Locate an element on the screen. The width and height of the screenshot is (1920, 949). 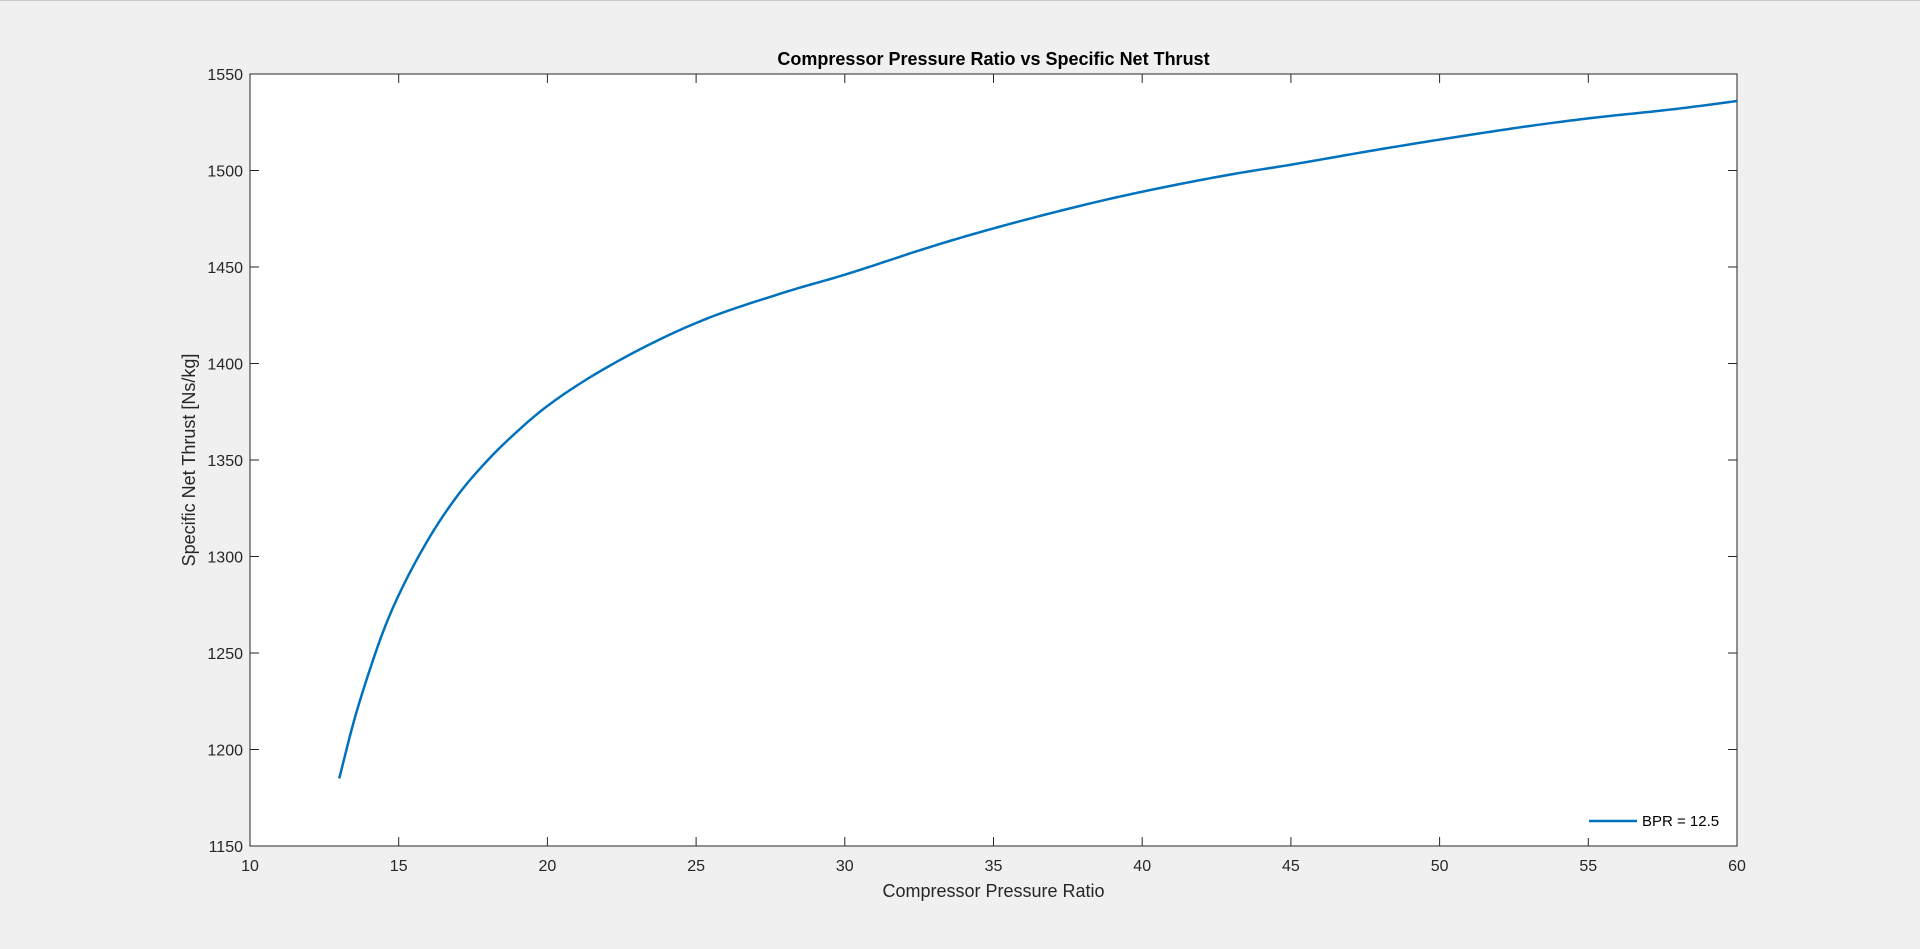
y-tick-label-4: 1350 is located at coordinates (225, 461).